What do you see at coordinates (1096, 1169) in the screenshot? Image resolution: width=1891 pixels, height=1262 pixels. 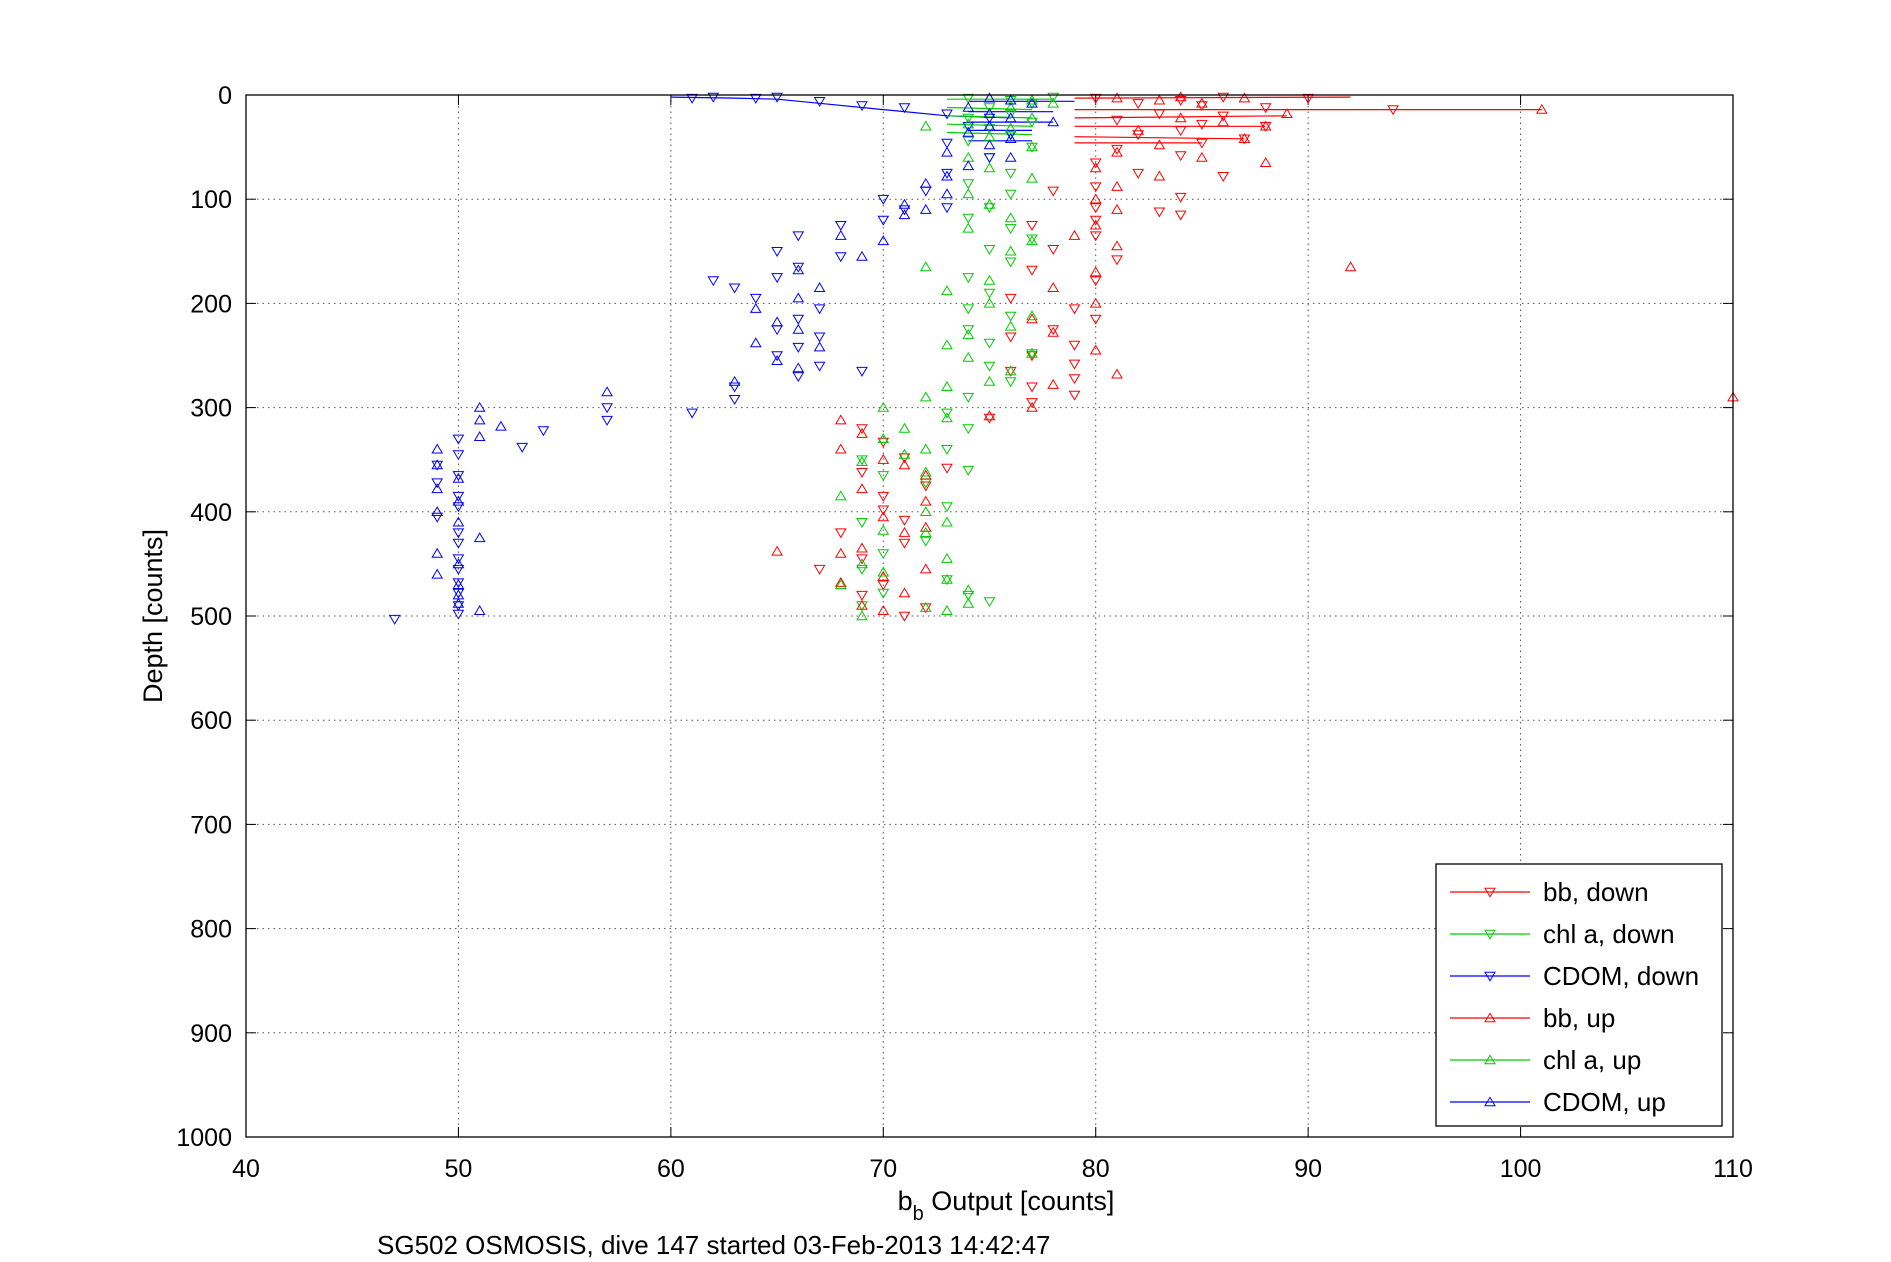 I see `x-tick-label: 80` at bounding box center [1096, 1169].